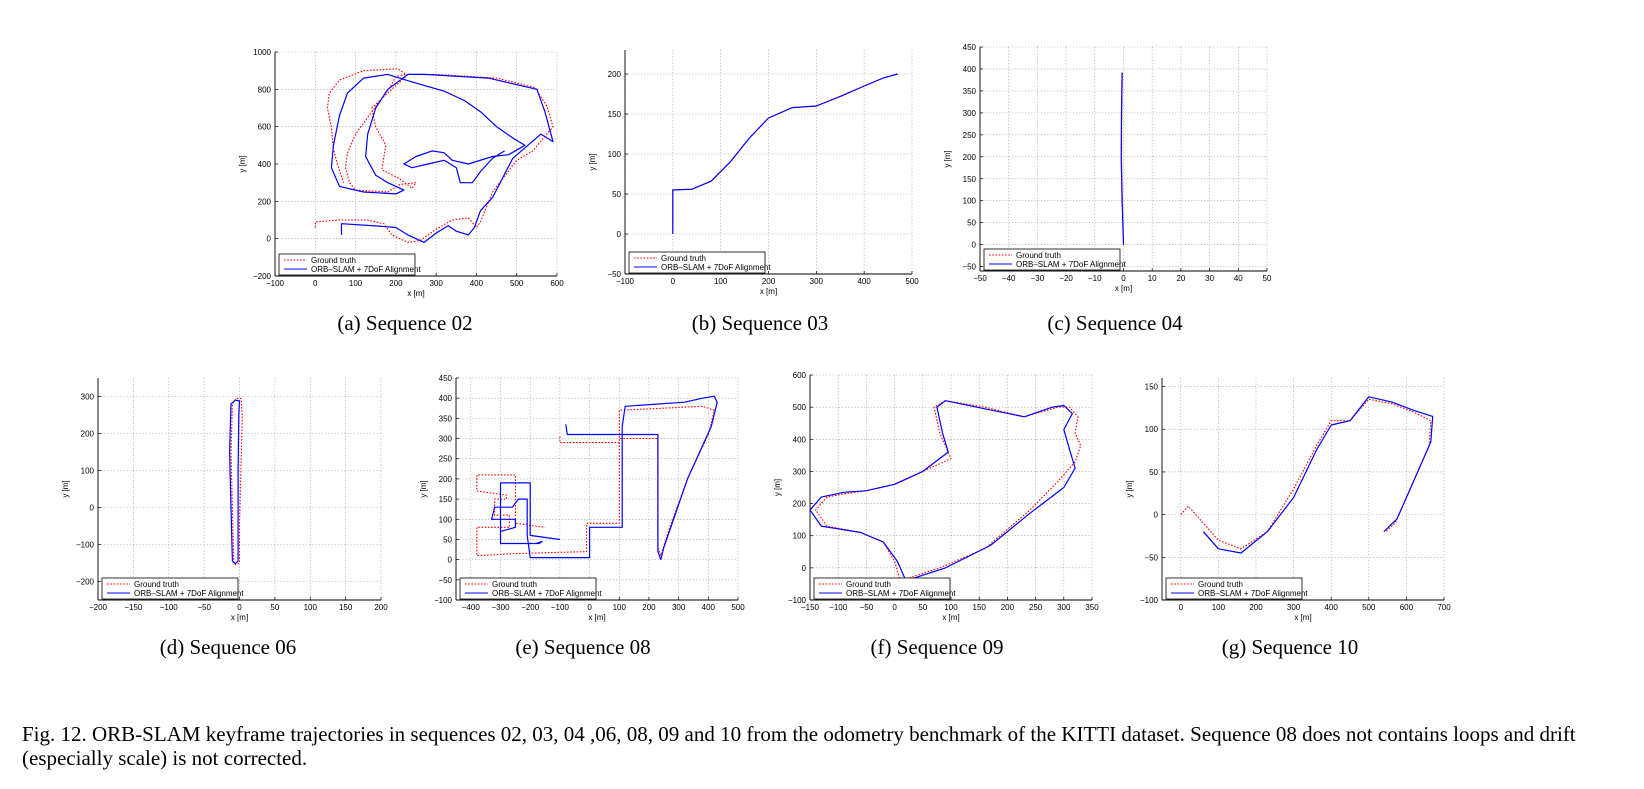 The height and width of the screenshot is (789, 1644). I want to click on y-tick-label: 350, so click(970, 91).